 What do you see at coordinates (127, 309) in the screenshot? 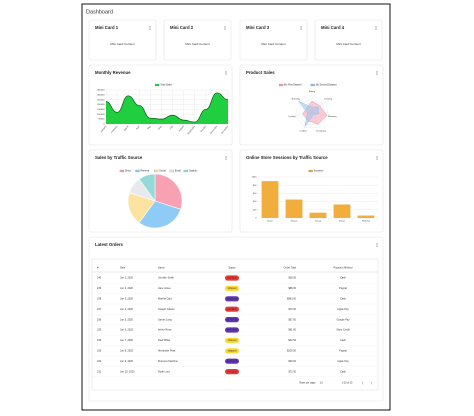
I see `cell: Jun 4, 2020` at bounding box center [127, 309].